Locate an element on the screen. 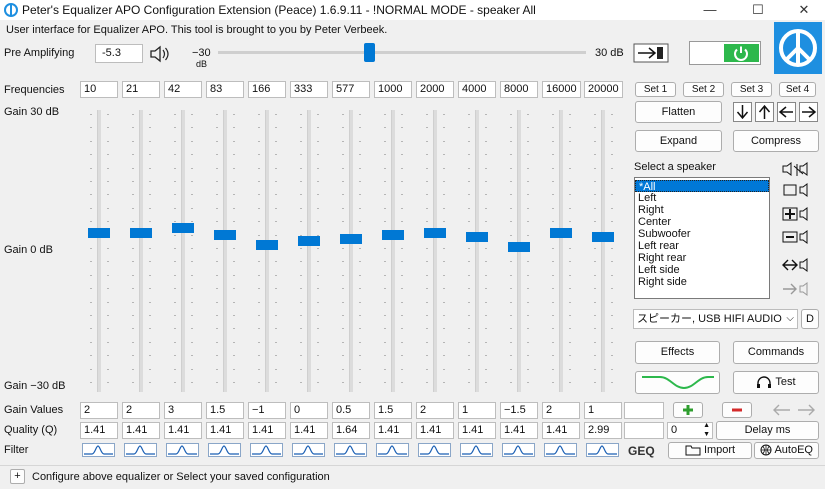 The image size is (825, 489). frequency-field: 42 is located at coordinates (183, 89).